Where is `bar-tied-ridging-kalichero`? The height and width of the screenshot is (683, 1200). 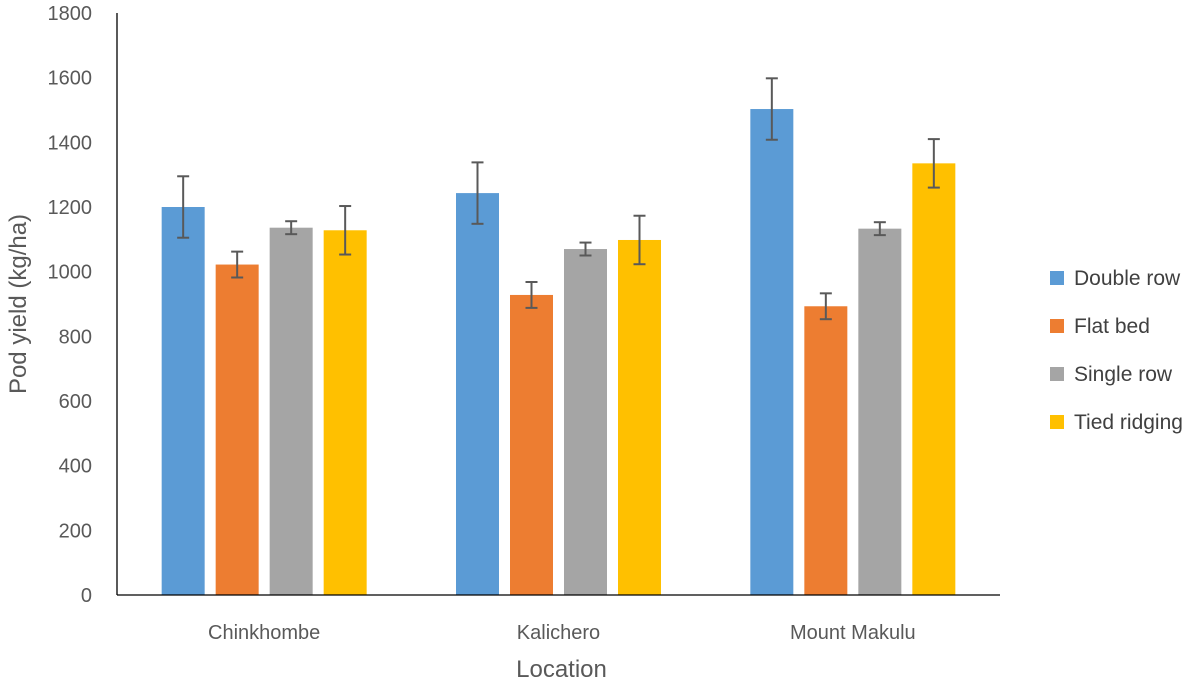
bar-tied-ridging-kalichero is located at coordinates (639, 417).